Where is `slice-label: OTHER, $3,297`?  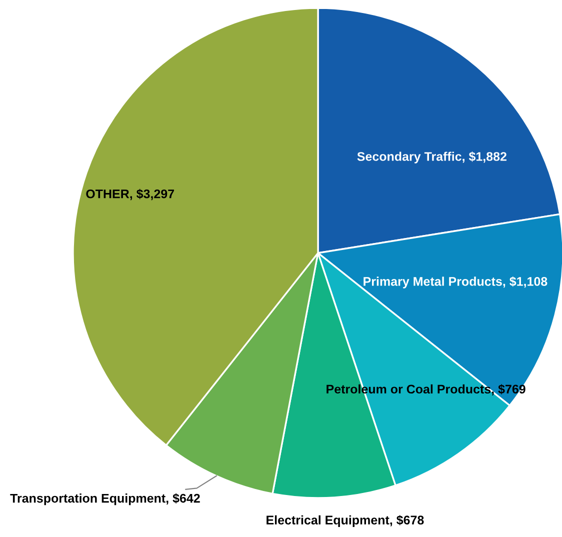 slice-label: OTHER, $3,297 is located at coordinates (130, 194).